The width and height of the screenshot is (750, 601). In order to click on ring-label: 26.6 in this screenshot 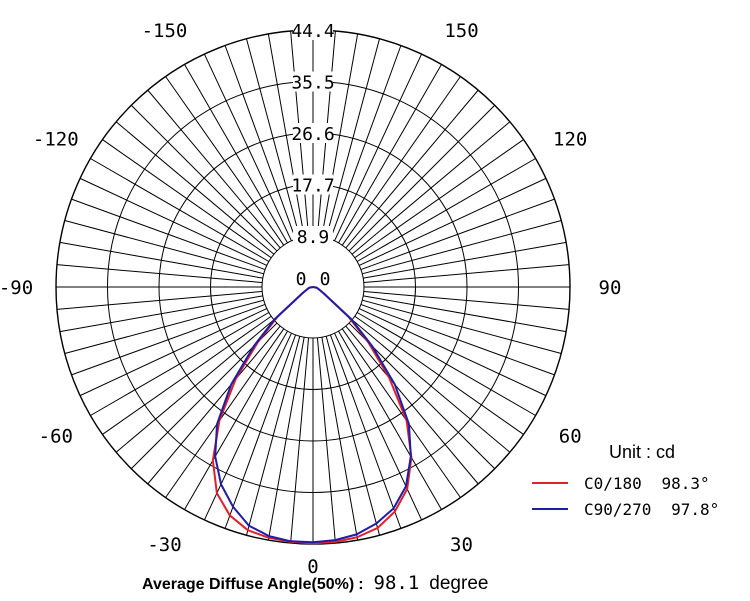, I will do `click(312, 134)`.